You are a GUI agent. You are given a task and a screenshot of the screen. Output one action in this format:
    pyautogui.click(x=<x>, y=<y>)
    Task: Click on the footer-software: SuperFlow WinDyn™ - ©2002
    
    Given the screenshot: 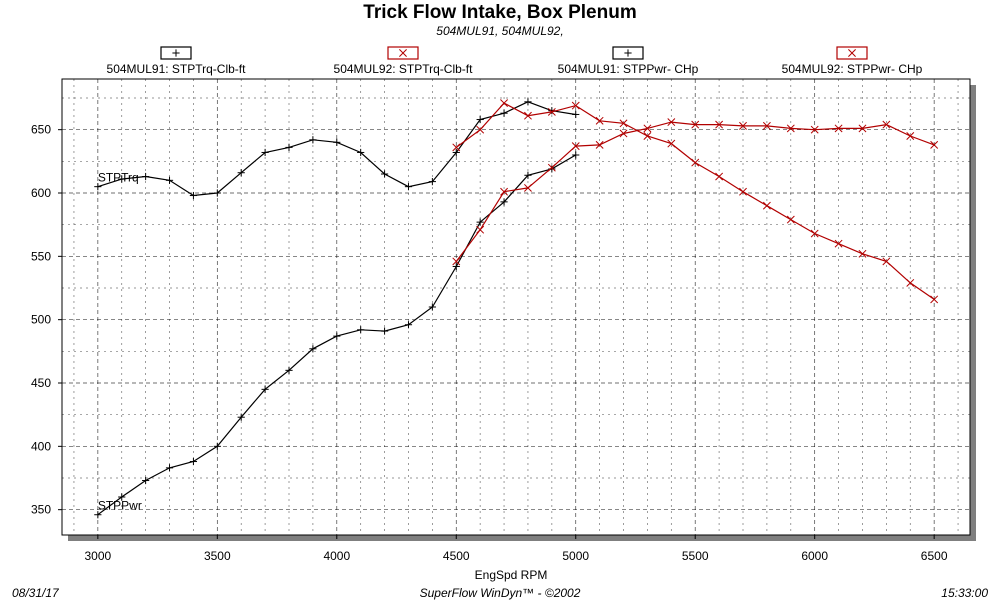 What is the action you would take?
    pyautogui.click(x=500, y=593)
    